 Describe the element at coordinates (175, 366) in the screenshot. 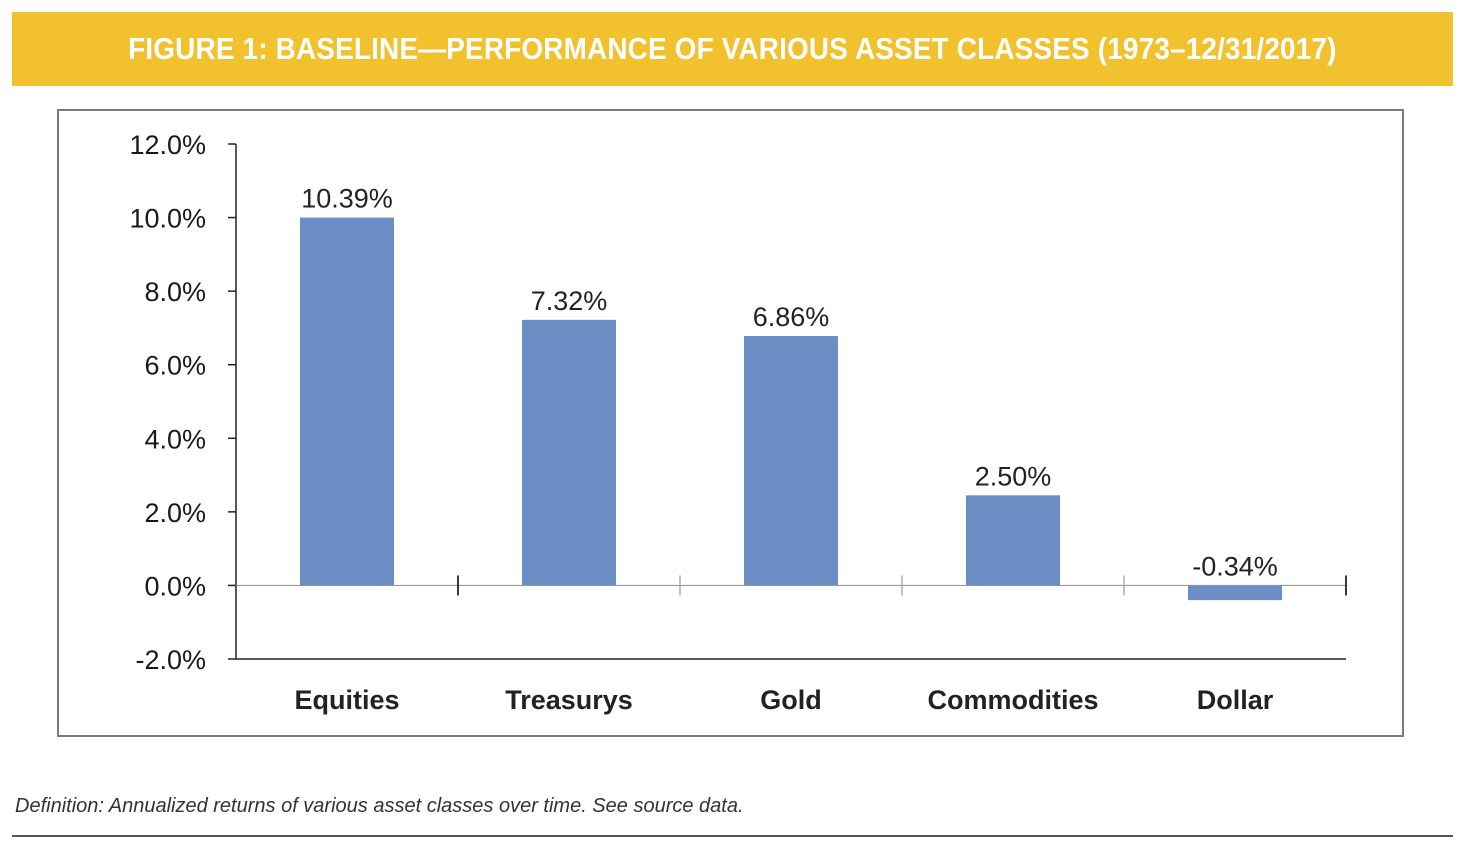

I see `y-tick-label: 6.0%` at that location.